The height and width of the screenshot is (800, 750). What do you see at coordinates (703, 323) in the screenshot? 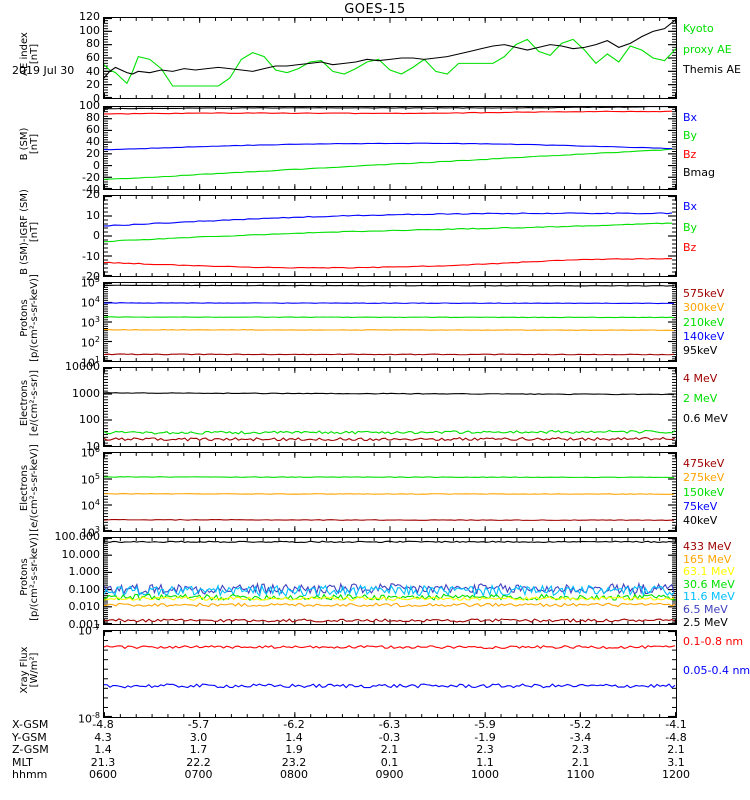
I see `legend-protons-low: 575keV 300keV 210keV 140keV 95keV` at bounding box center [703, 323].